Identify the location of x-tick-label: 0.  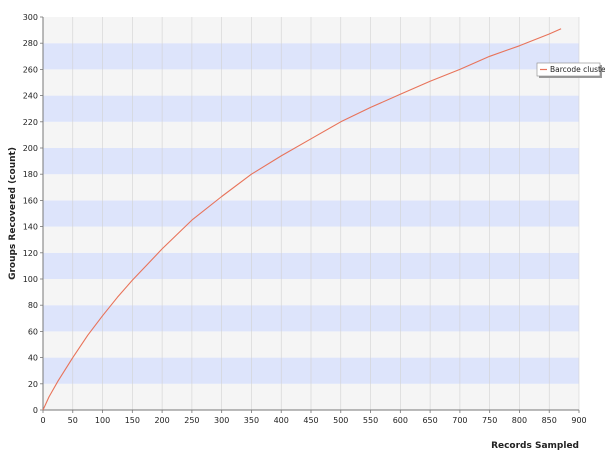
(42, 420).